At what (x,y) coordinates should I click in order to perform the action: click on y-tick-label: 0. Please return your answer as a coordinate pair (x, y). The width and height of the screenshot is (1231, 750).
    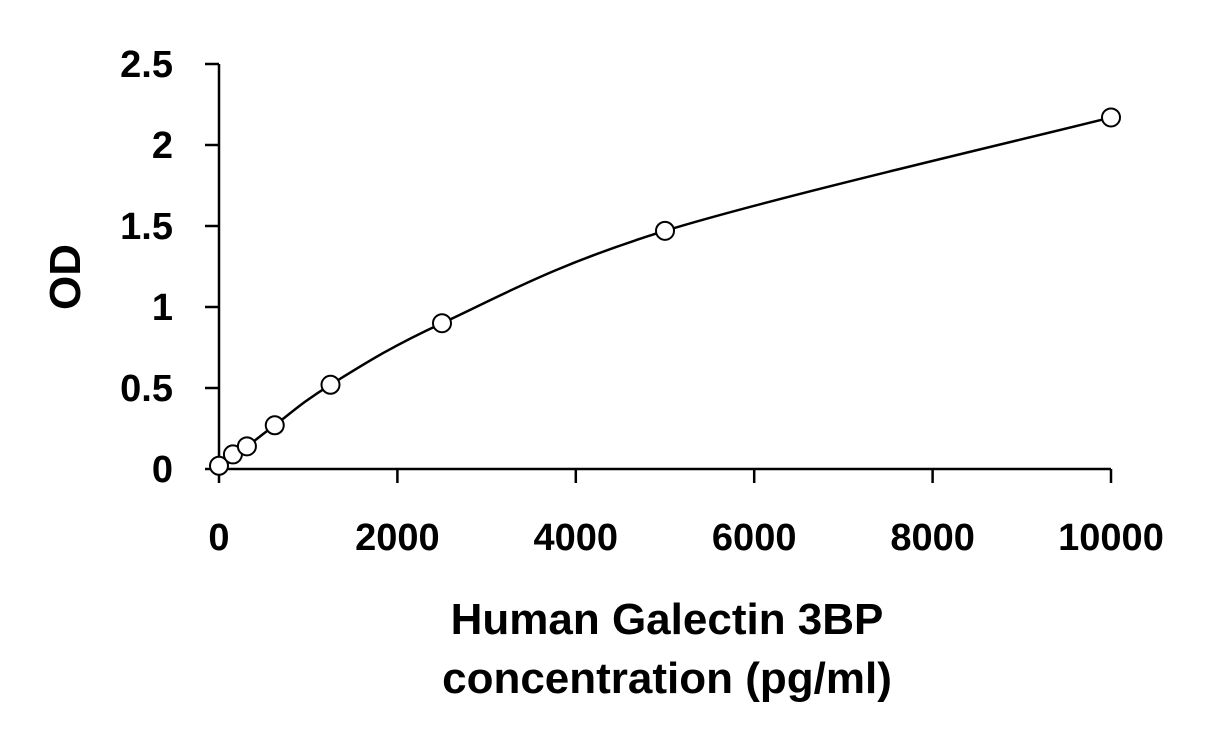
    Looking at the image, I should click on (162, 470).